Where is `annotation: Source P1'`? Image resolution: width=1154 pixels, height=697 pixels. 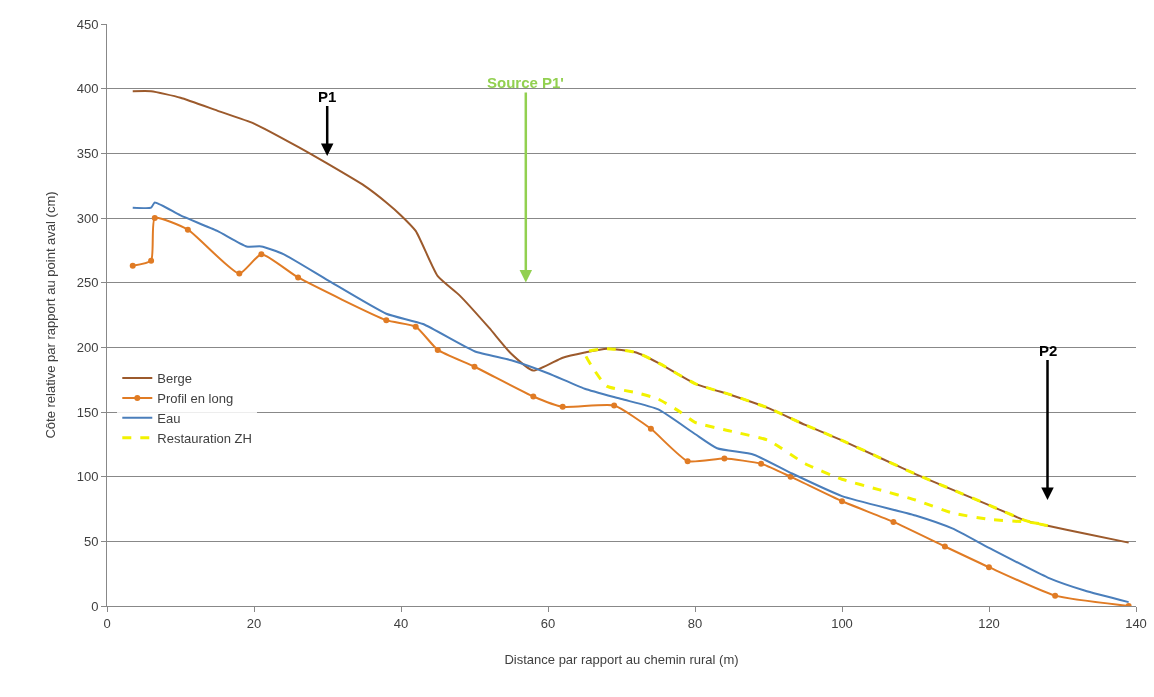 annotation: Source P1' is located at coordinates (525, 82).